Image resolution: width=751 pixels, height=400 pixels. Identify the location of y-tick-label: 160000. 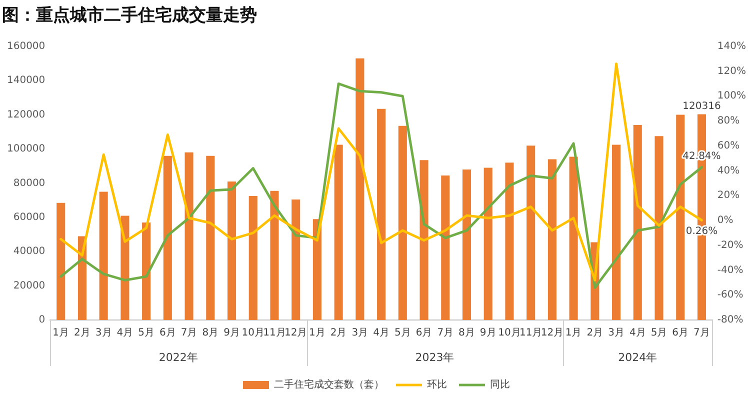
(26, 46).